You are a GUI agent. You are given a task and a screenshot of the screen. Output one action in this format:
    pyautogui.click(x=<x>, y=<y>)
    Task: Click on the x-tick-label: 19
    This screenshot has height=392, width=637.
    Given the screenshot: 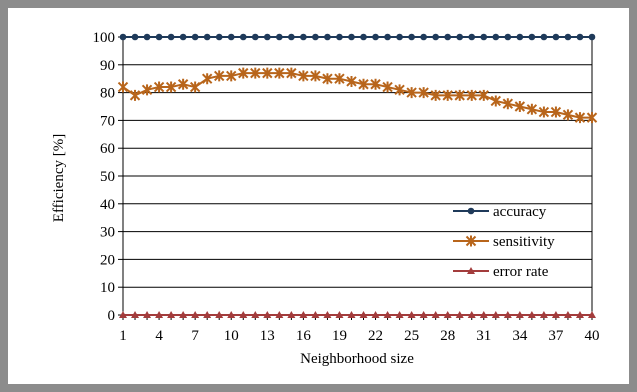 What is the action you would take?
    pyautogui.click(x=339, y=336)
    